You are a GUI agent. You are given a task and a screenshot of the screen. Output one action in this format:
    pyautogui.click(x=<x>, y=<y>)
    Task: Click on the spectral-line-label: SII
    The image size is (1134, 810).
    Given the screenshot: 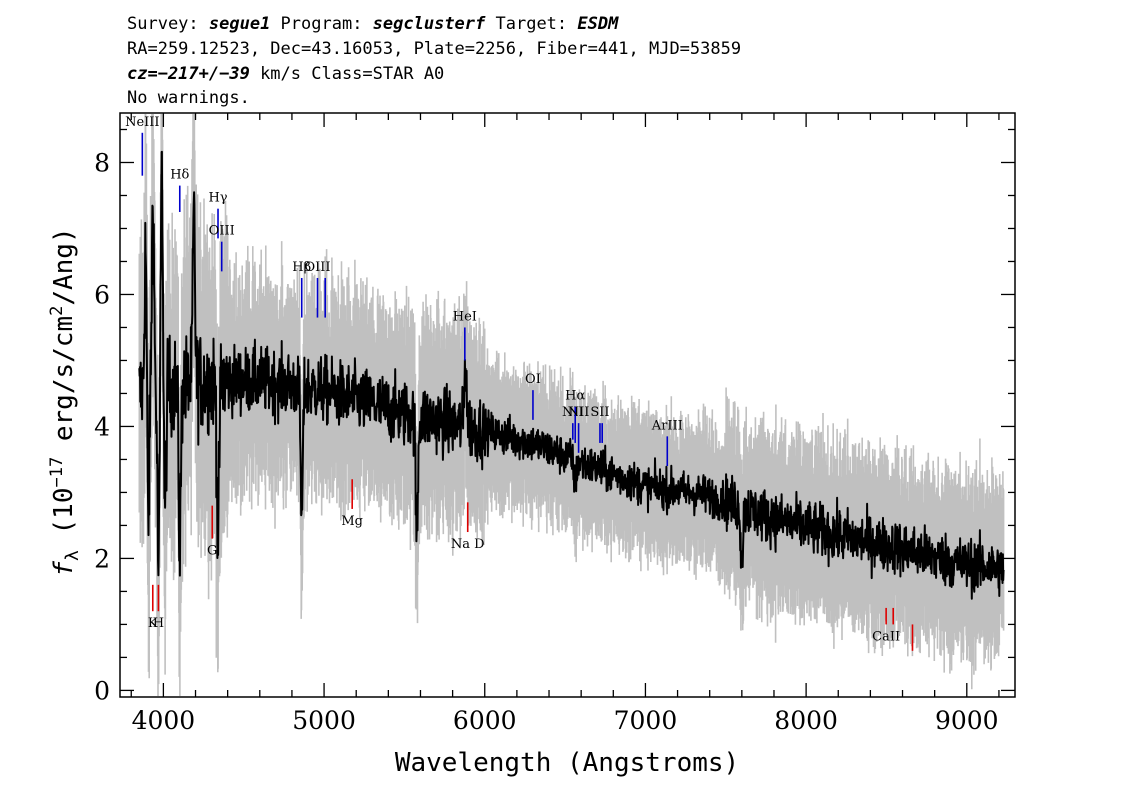 What is the action you would take?
    pyautogui.click(x=599, y=412)
    